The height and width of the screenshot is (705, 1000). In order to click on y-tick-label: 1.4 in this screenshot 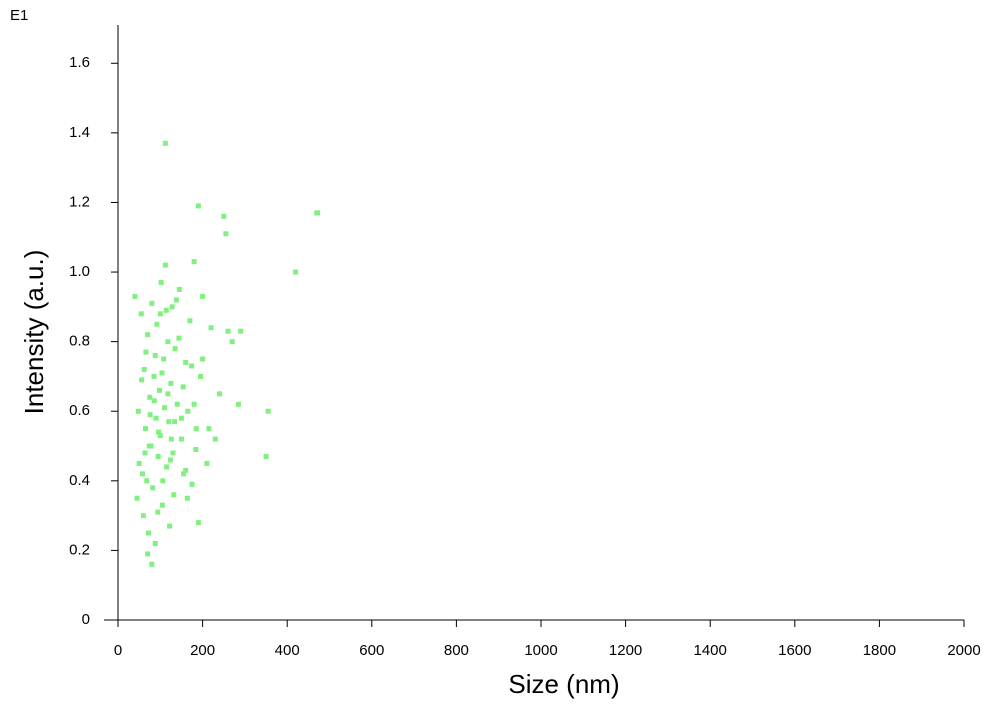, I will do `click(79, 132)`.